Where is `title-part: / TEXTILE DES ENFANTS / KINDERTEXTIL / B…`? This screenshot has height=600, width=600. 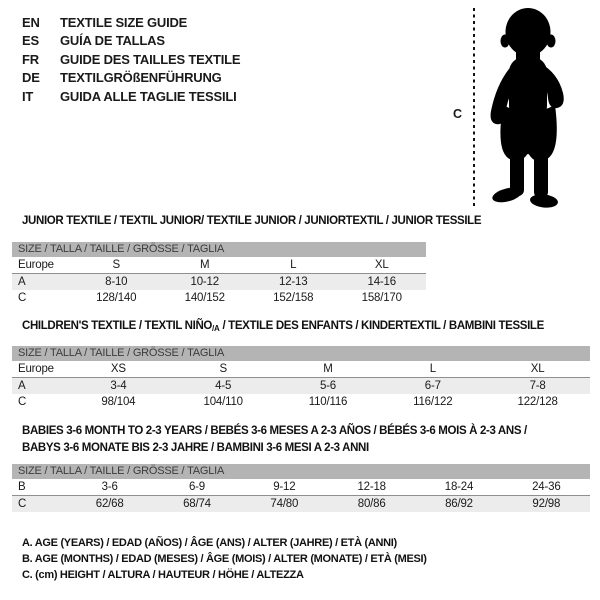 title-part: / TEXTILE DES ENFANTS / KINDERTEXTIL / B… is located at coordinates (381, 326).